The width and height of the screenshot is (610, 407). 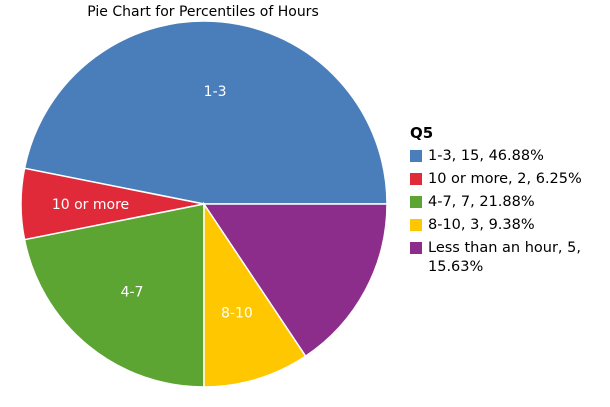 I want to click on pie-slice-label: 8-10, so click(x=237, y=314).